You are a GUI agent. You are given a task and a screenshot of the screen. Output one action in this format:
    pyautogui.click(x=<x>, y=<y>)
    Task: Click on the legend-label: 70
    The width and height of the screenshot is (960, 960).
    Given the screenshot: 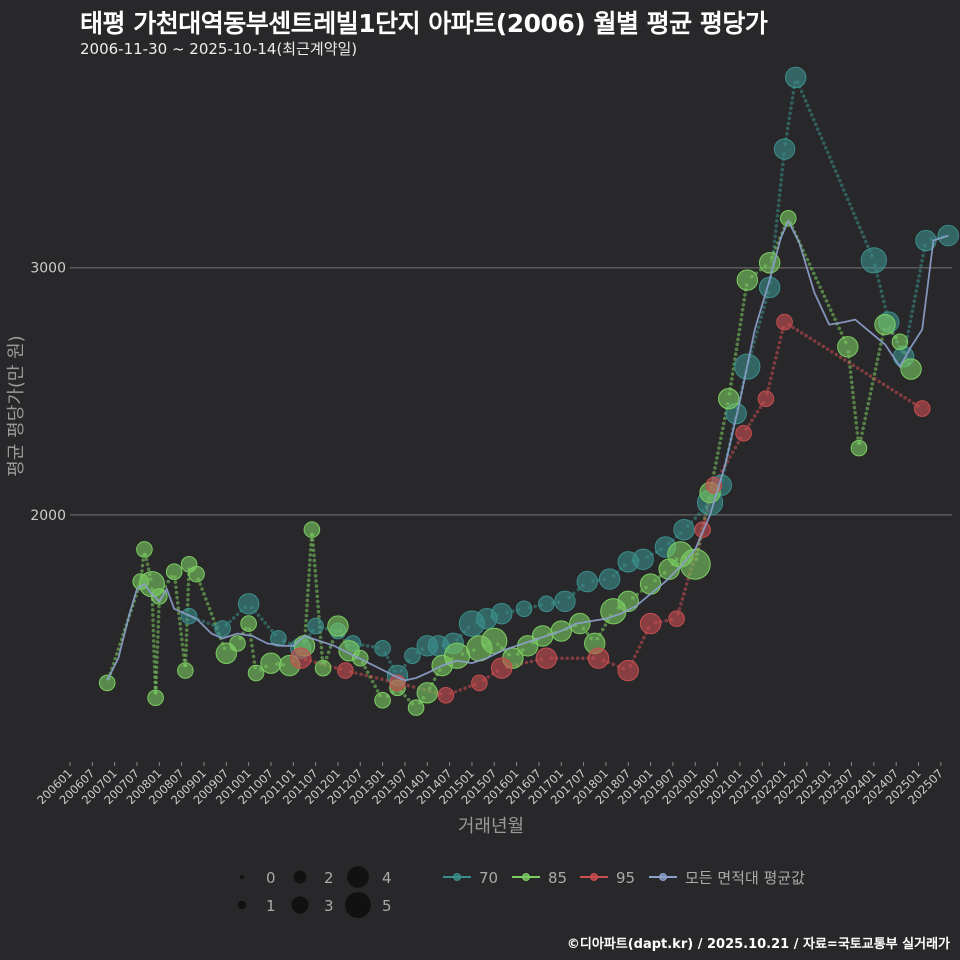 What is the action you would take?
    pyautogui.click(x=488, y=878)
    